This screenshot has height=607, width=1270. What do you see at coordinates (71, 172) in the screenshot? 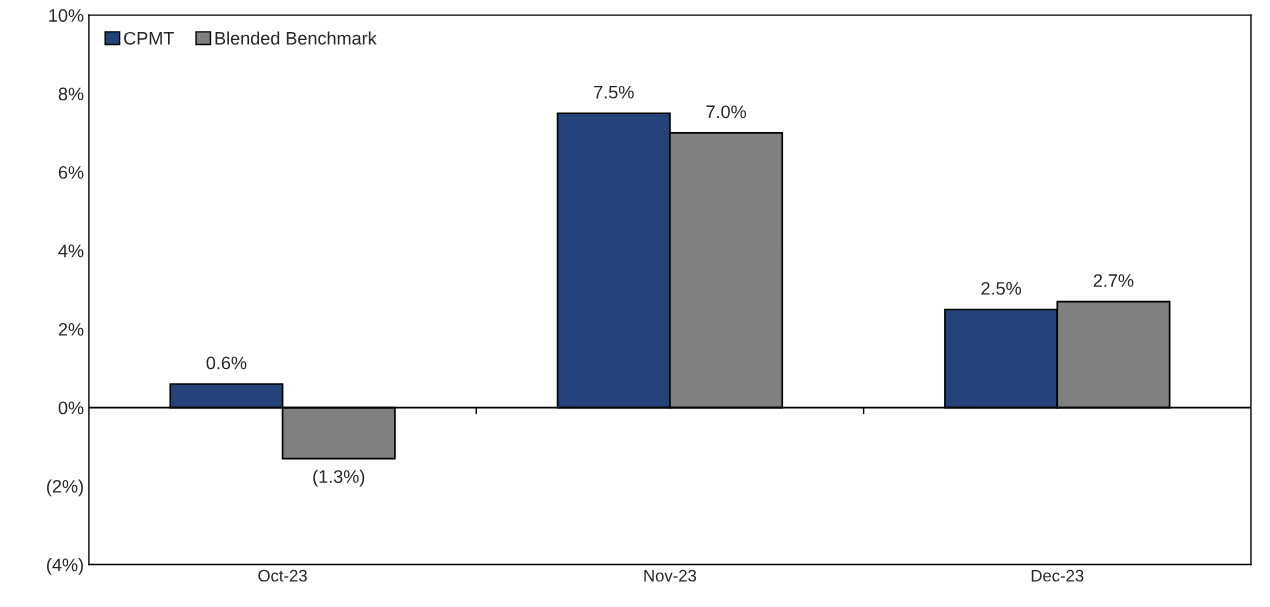
I see `y-tick-label: 6%` at bounding box center [71, 172].